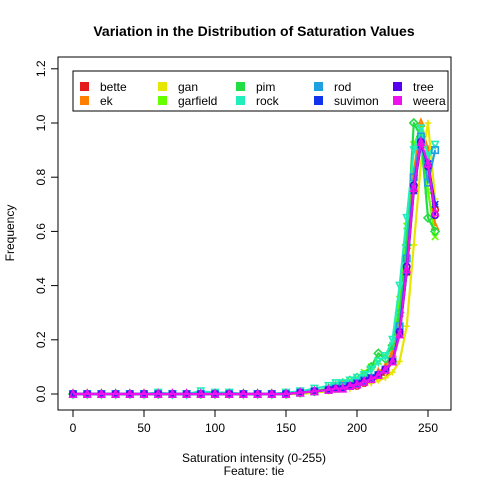  I want to click on y-axis: 0.0 0.2 0.4 0.6 0.8 1.0 1.2, so click(46, 231).